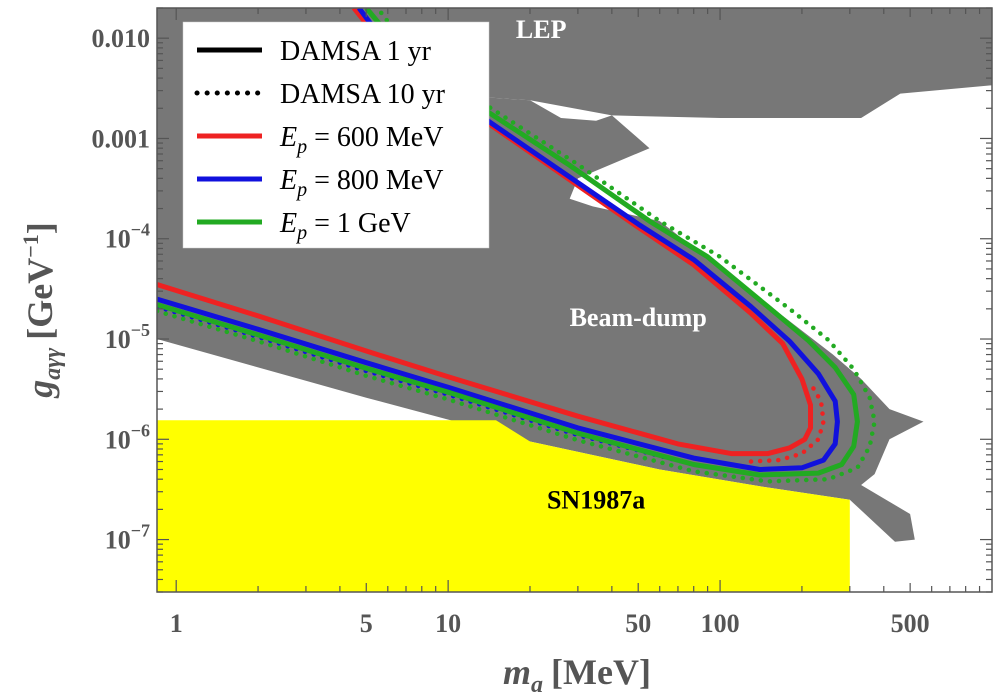  I want to click on x-tick-label-100: 100, so click(720, 623).